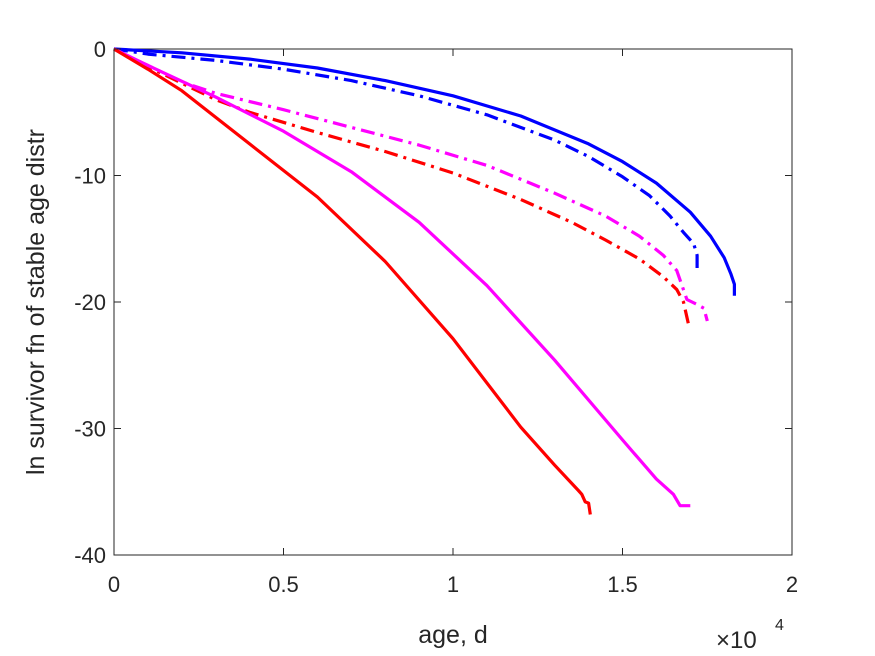 This screenshot has width=875, height=656. What do you see at coordinates (90, 176) in the screenshot?
I see `y-tick-label-1: -10` at bounding box center [90, 176].